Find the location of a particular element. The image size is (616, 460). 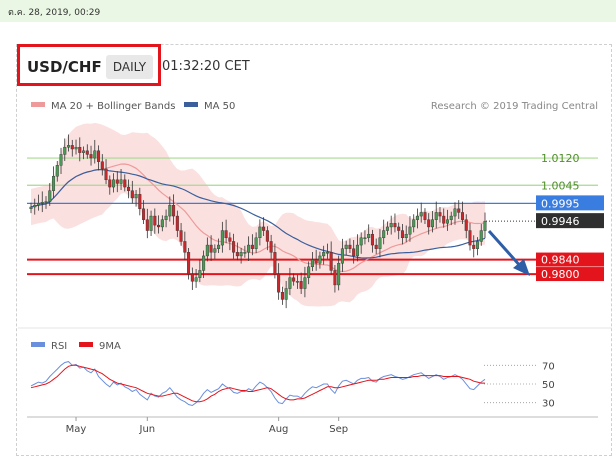

pivot-label-box is located at coordinates (570, 203).